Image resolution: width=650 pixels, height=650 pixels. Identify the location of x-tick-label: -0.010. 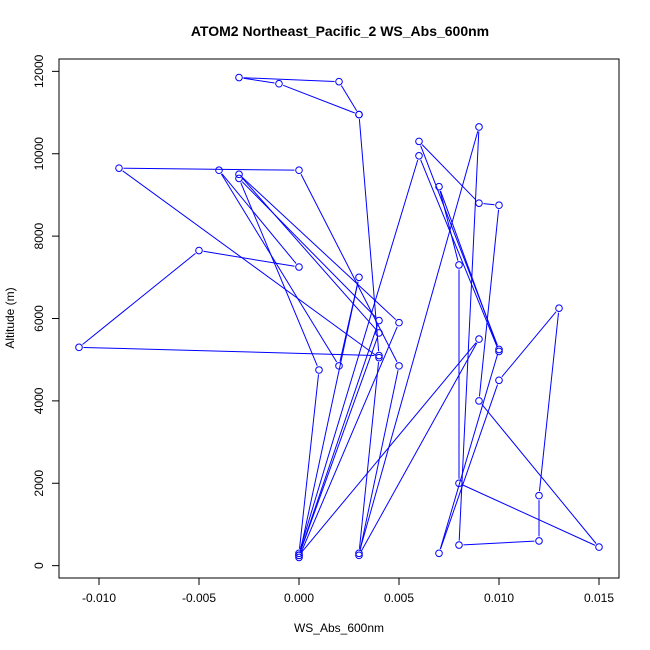
(99, 598).